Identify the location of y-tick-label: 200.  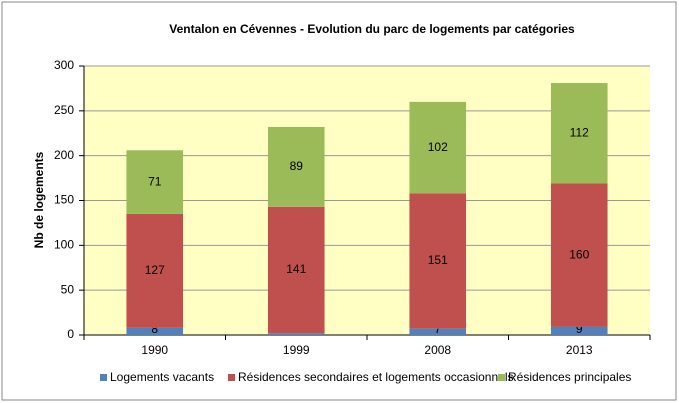
(64, 155).